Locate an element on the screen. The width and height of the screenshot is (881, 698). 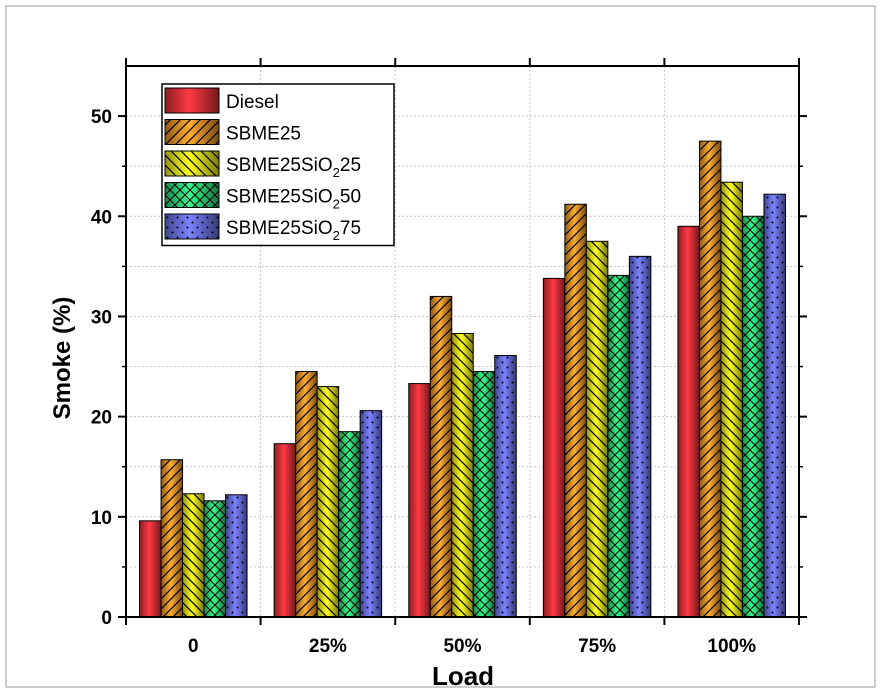
bar-SBME25SiO75-25% is located at coordinates (371, 514).